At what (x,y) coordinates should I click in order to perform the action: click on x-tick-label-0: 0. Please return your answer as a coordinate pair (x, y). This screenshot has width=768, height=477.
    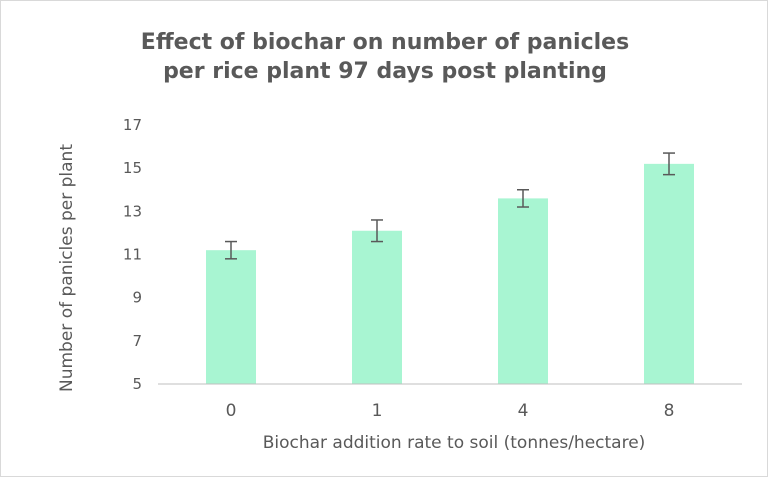
    Looking at the image, I should click on (231, 411).